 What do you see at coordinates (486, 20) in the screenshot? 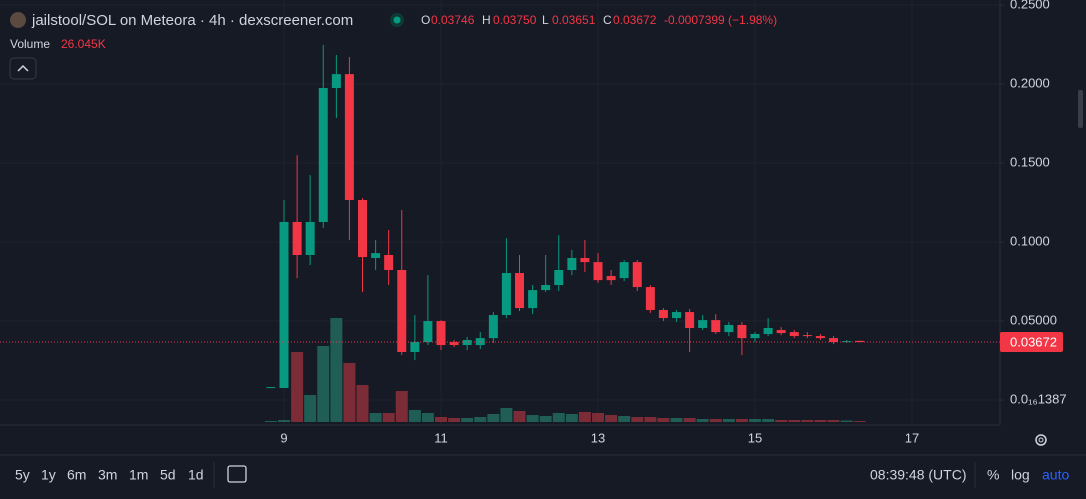
I see `ohlc-key: H` at bounding box center [486, 20].